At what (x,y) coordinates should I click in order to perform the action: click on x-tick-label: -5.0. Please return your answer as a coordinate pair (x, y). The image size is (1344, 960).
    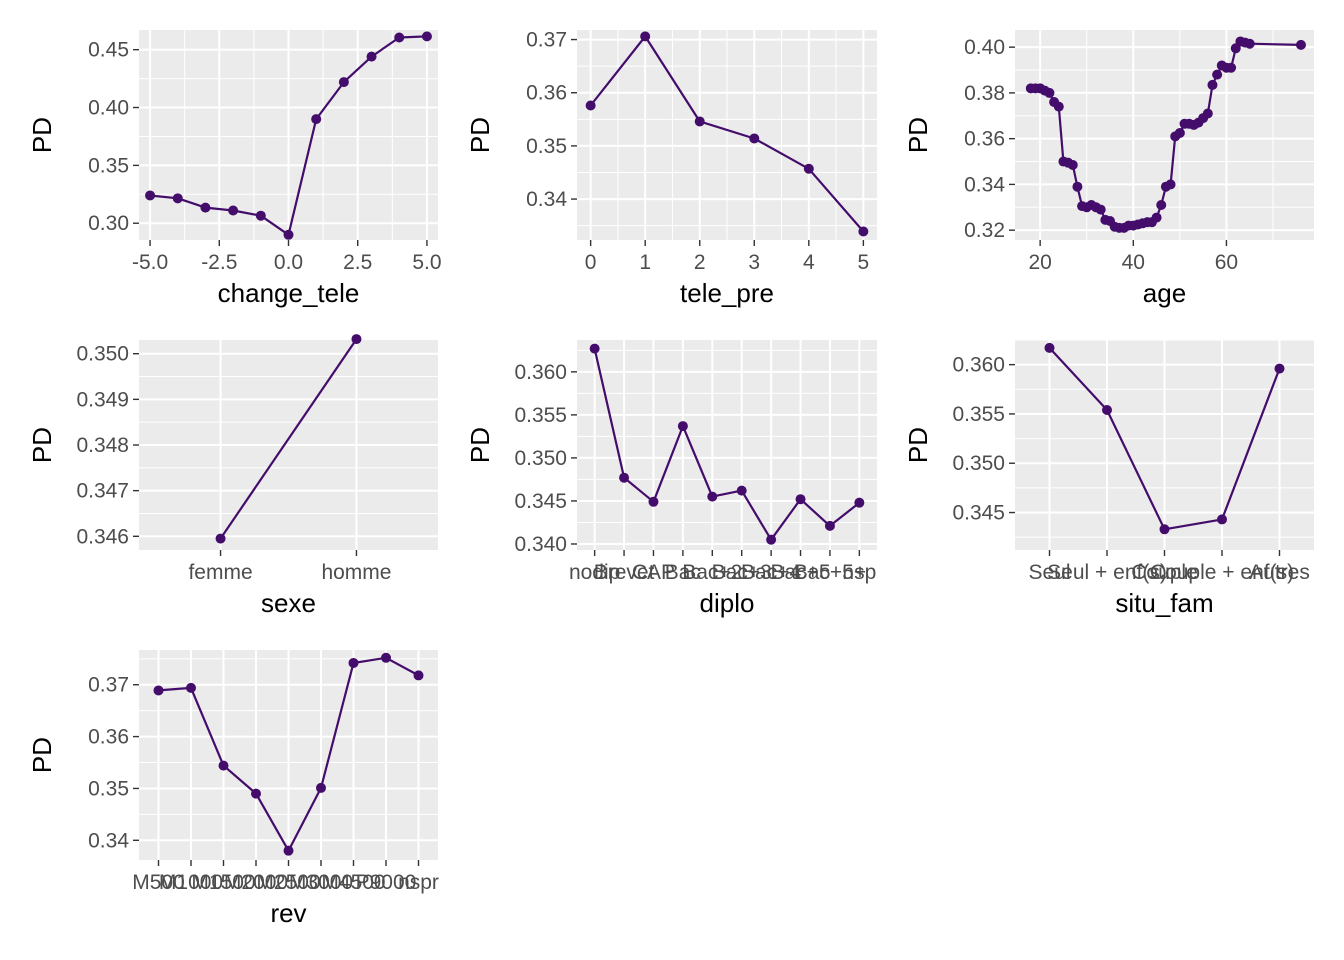
    Looking at the image, I should click on (150, 262).